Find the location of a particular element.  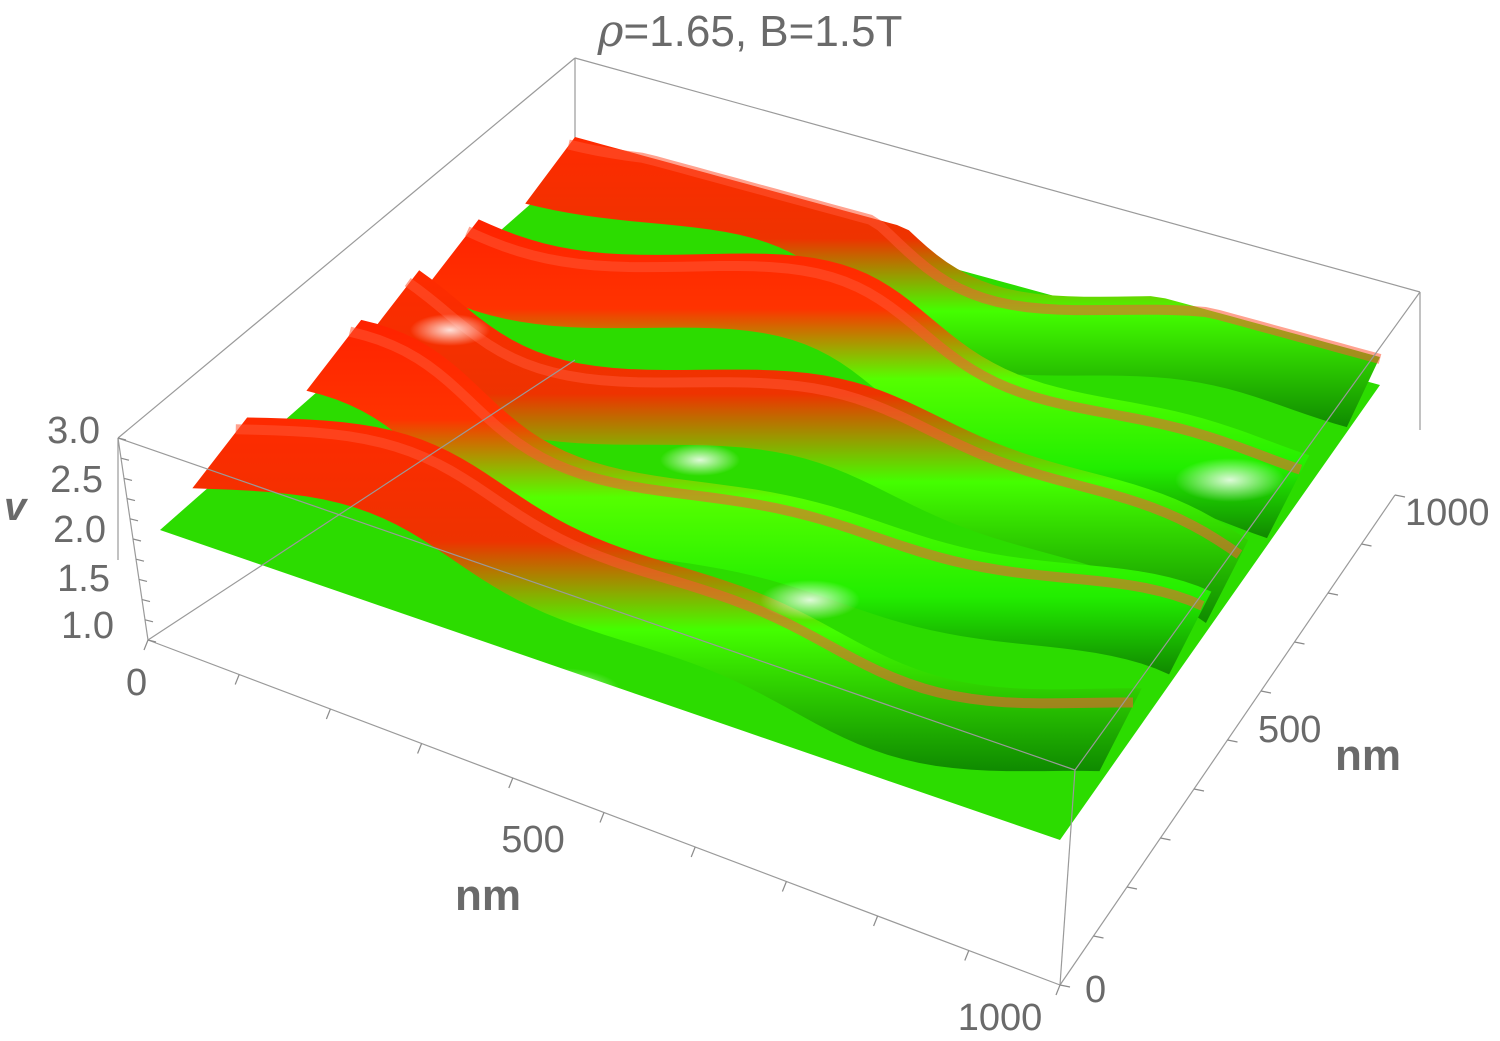

y-axis-label: nm is located at coordinates (1368, 755).